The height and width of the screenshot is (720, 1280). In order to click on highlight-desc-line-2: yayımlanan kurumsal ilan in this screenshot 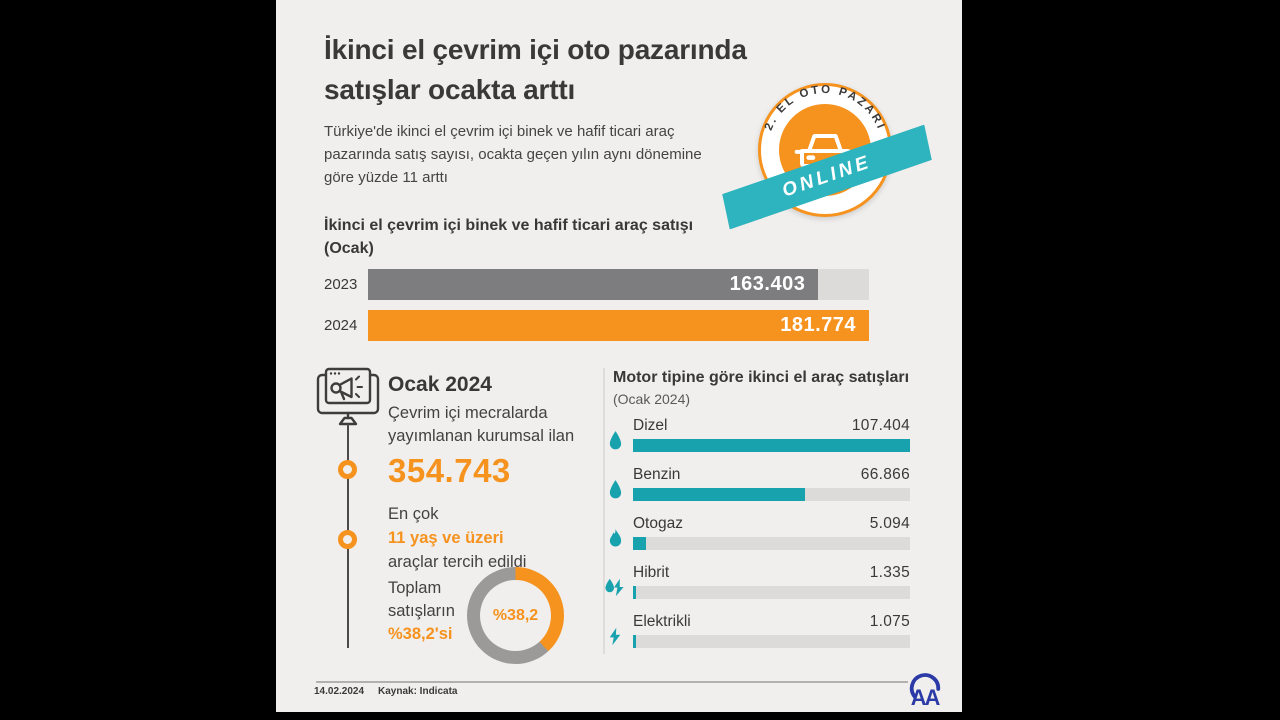, I will do `click(481, 436)`.